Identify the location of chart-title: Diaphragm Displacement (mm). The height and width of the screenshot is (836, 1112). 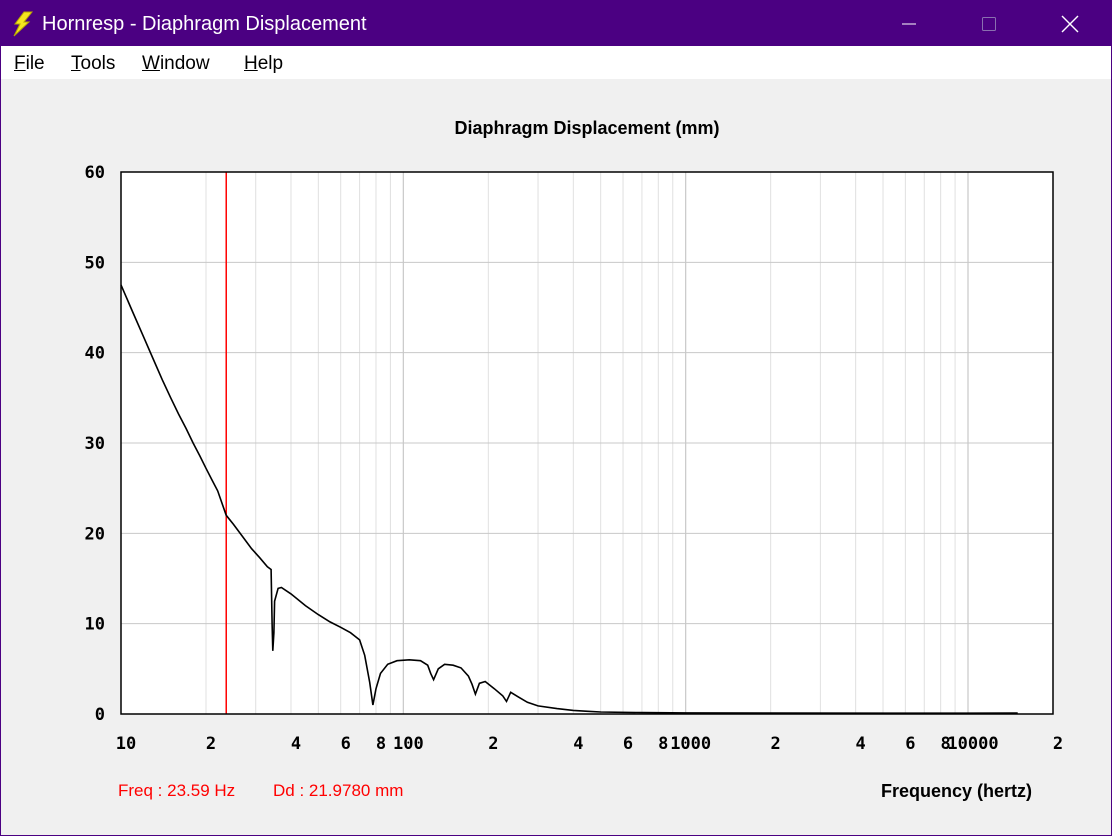
(586, 128).